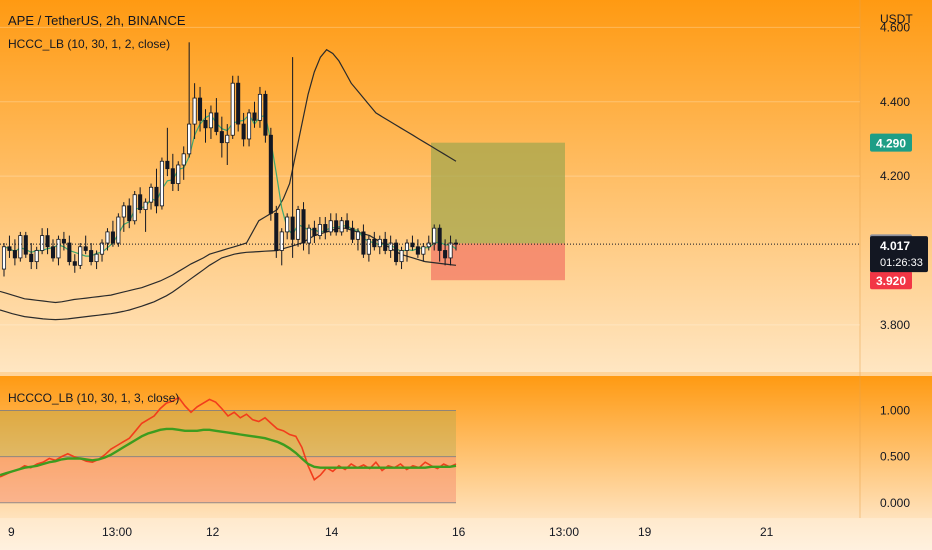  I want to click on time-label: 9, so click(11, 532).